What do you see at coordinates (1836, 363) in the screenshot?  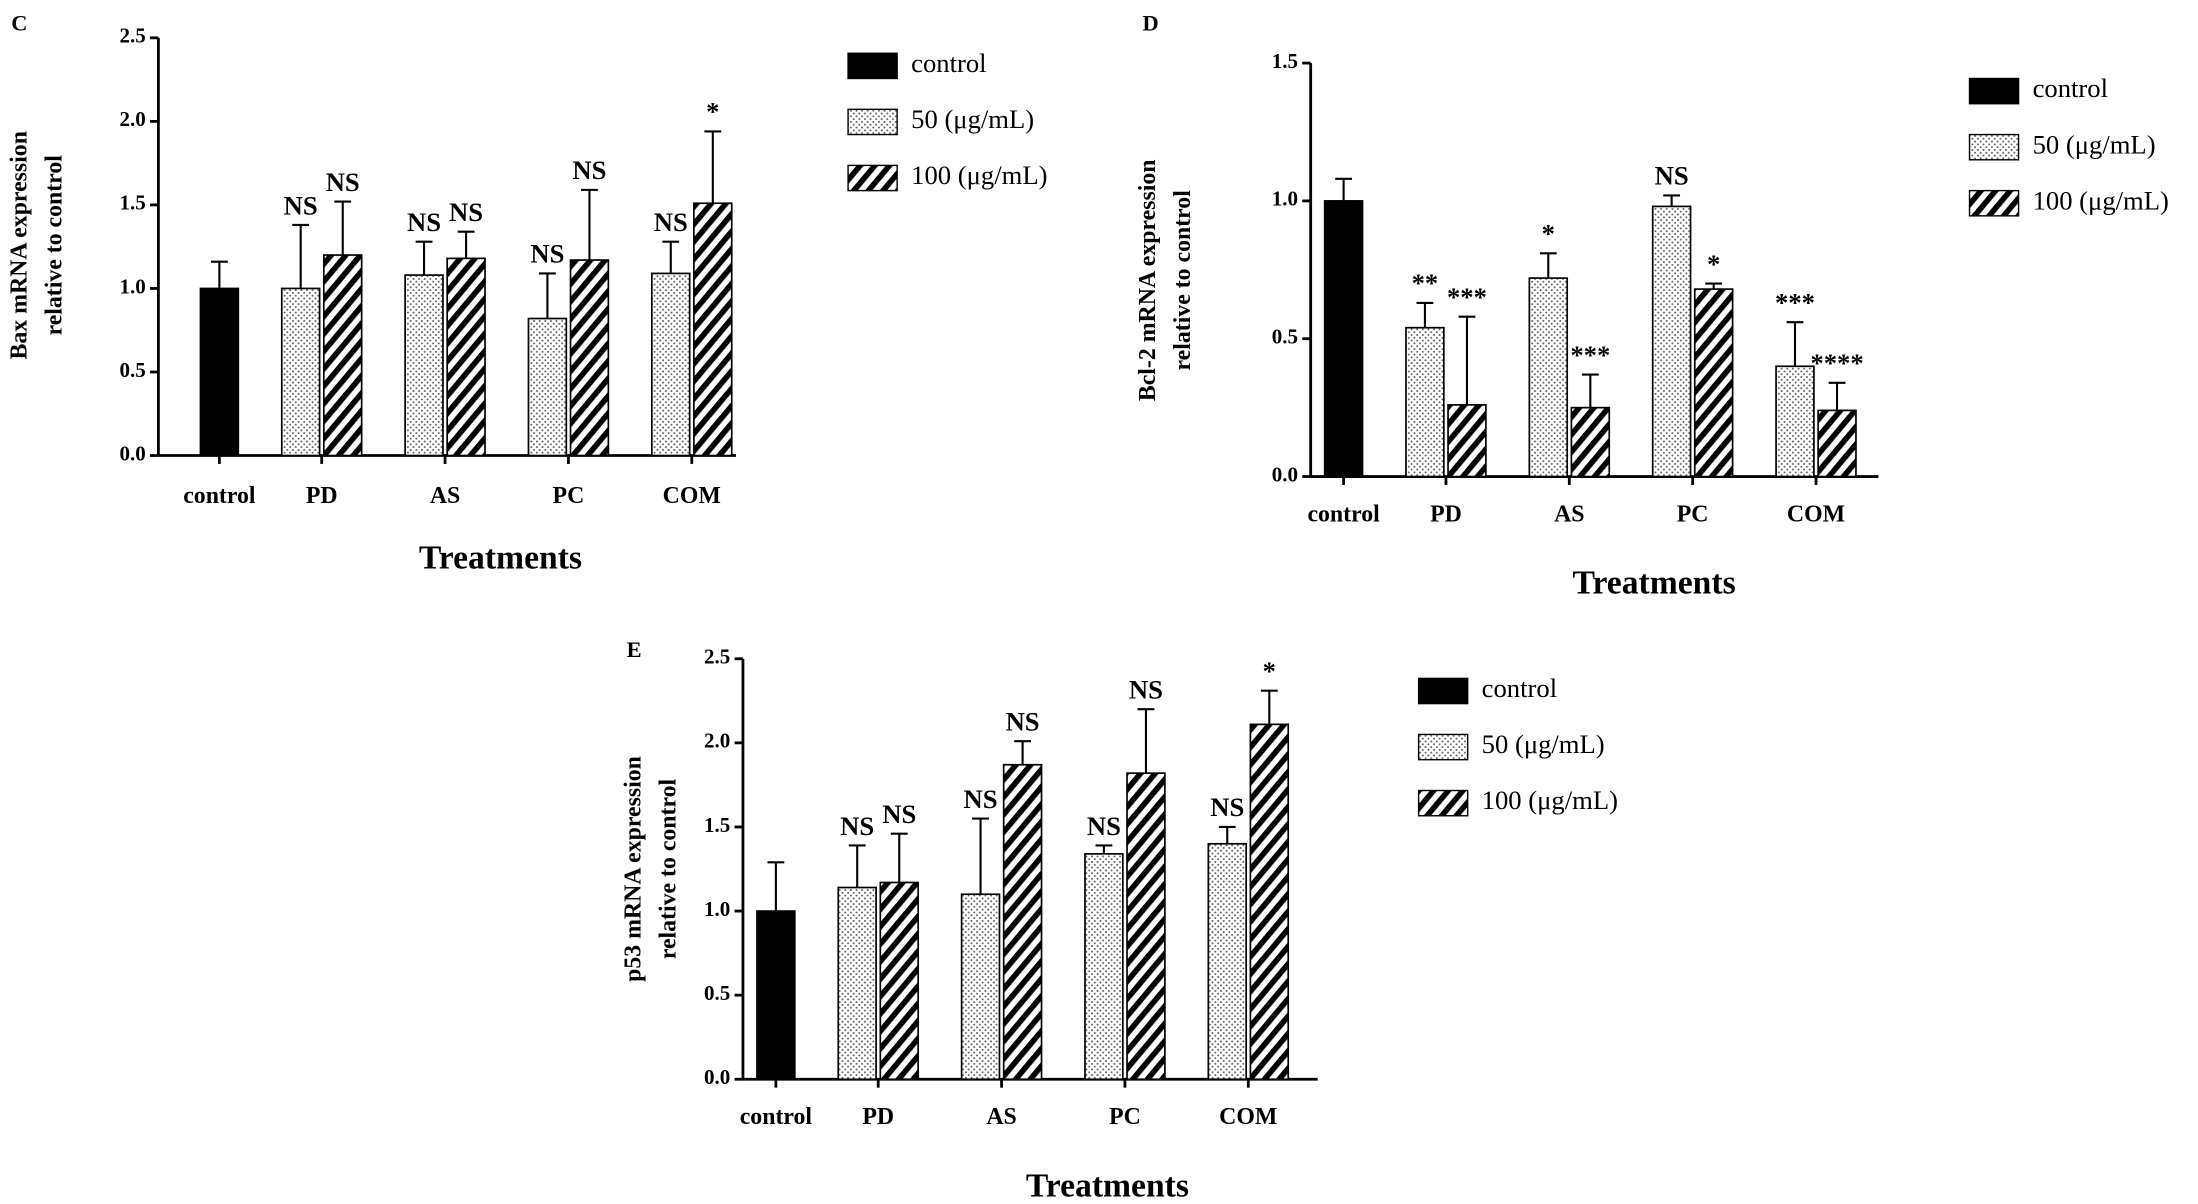 I see `significance-label: ****` at bounding box center [1836, 363].